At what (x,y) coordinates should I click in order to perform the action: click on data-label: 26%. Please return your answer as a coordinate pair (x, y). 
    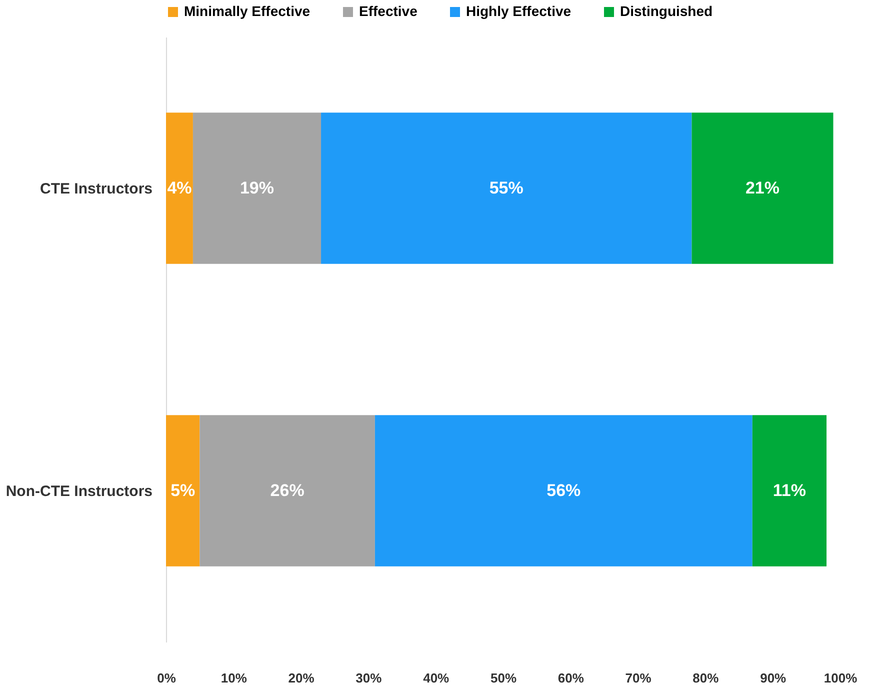
    Looking at the image, I should click on (287, 490).